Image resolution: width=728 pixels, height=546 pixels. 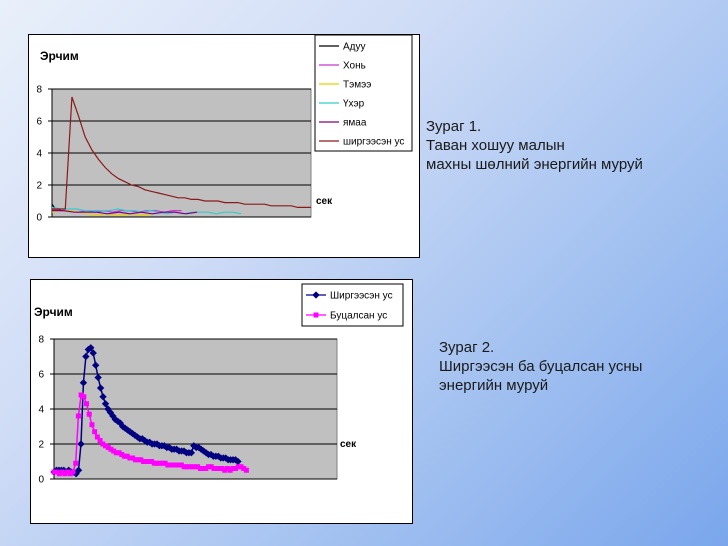 What do you see at coordinates (534, 164) in the screenshot?
I see `caption-1-line-3: махны шөлний энергийн муруй` at bounding box center [534, 164].